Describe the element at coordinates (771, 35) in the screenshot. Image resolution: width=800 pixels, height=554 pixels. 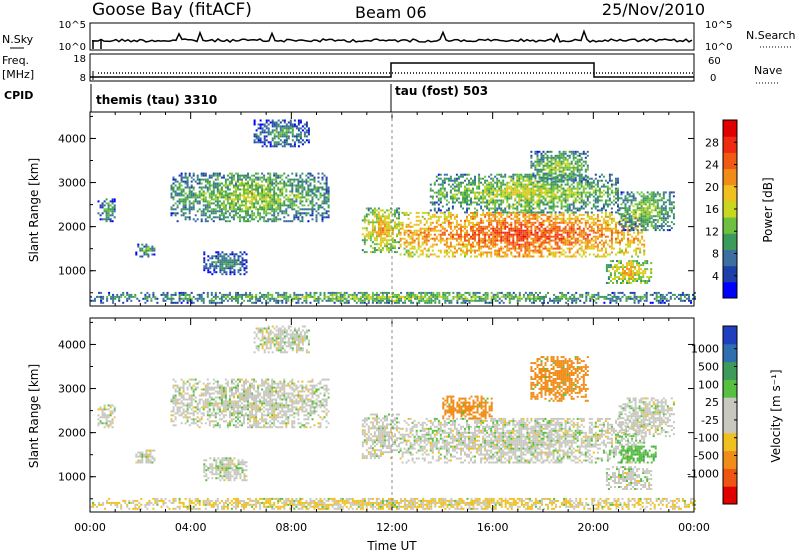
I see `noise-right-label: N.Search` at that location.